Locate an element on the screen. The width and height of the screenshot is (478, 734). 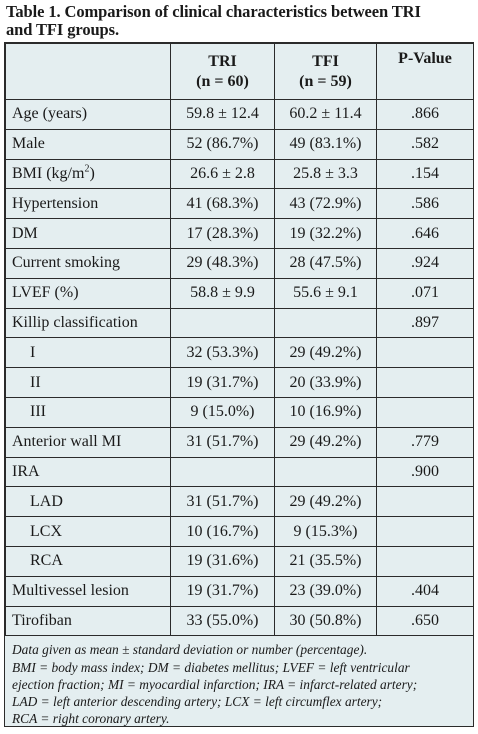
table-row: Age (years) 59.8 ± 12.4 60.2 ± 11.4 .866 is located at coordinates (239, 114).